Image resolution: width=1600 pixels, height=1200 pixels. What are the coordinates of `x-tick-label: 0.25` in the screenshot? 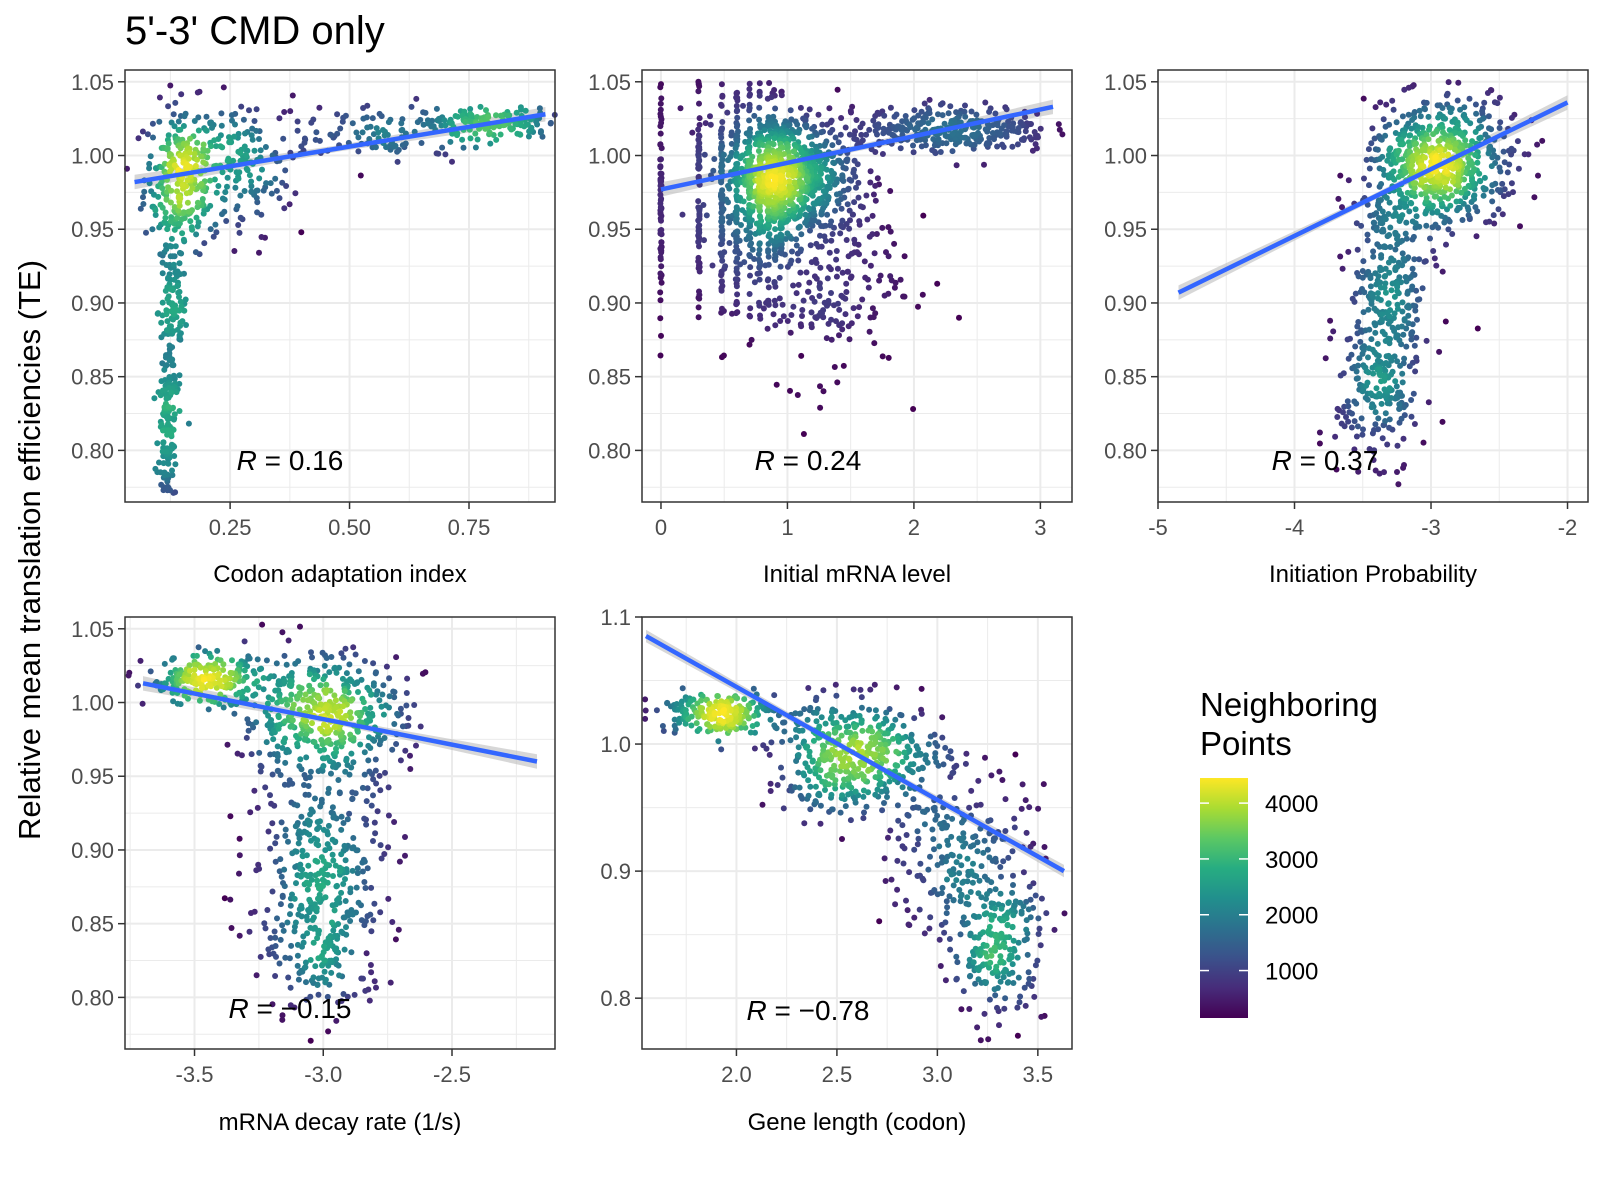 It's located at (230, 527).